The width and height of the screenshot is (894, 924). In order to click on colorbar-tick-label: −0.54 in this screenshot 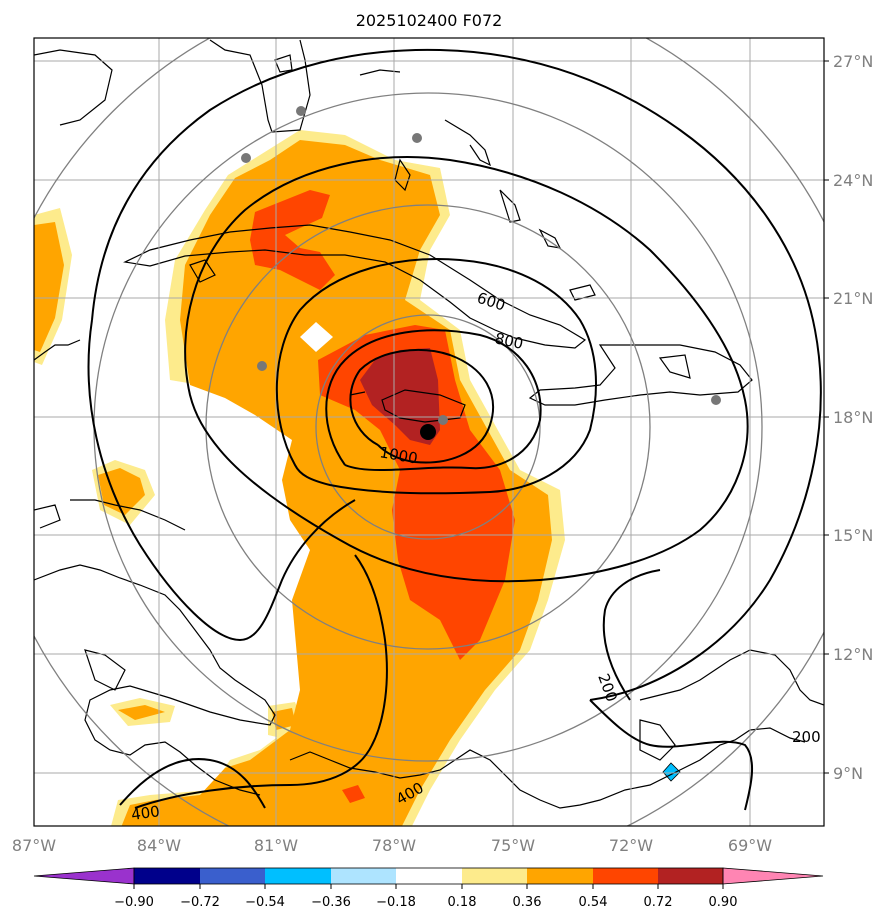, I will do `click(265, 902)`.